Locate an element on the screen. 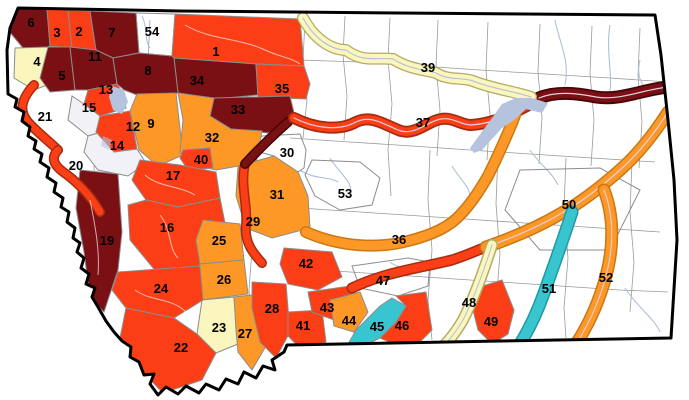 This screenshot has width=689, height=400. basin-label-54: 54 is located at coordinates (152, 31).